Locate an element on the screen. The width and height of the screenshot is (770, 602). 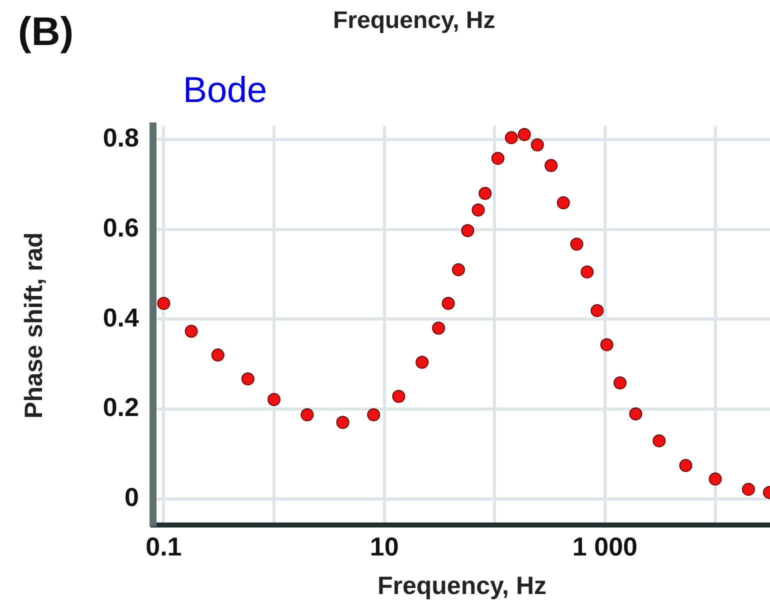
x-axis-title: Frequency, Hz is located at coordinates (462, 586).